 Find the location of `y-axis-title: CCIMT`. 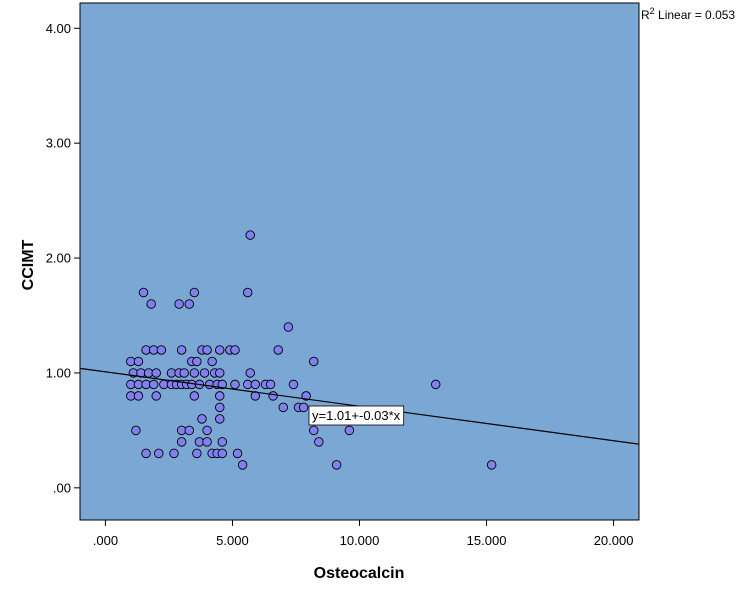

y-axis-title: CCIMT is located at coordinates (28, 264).